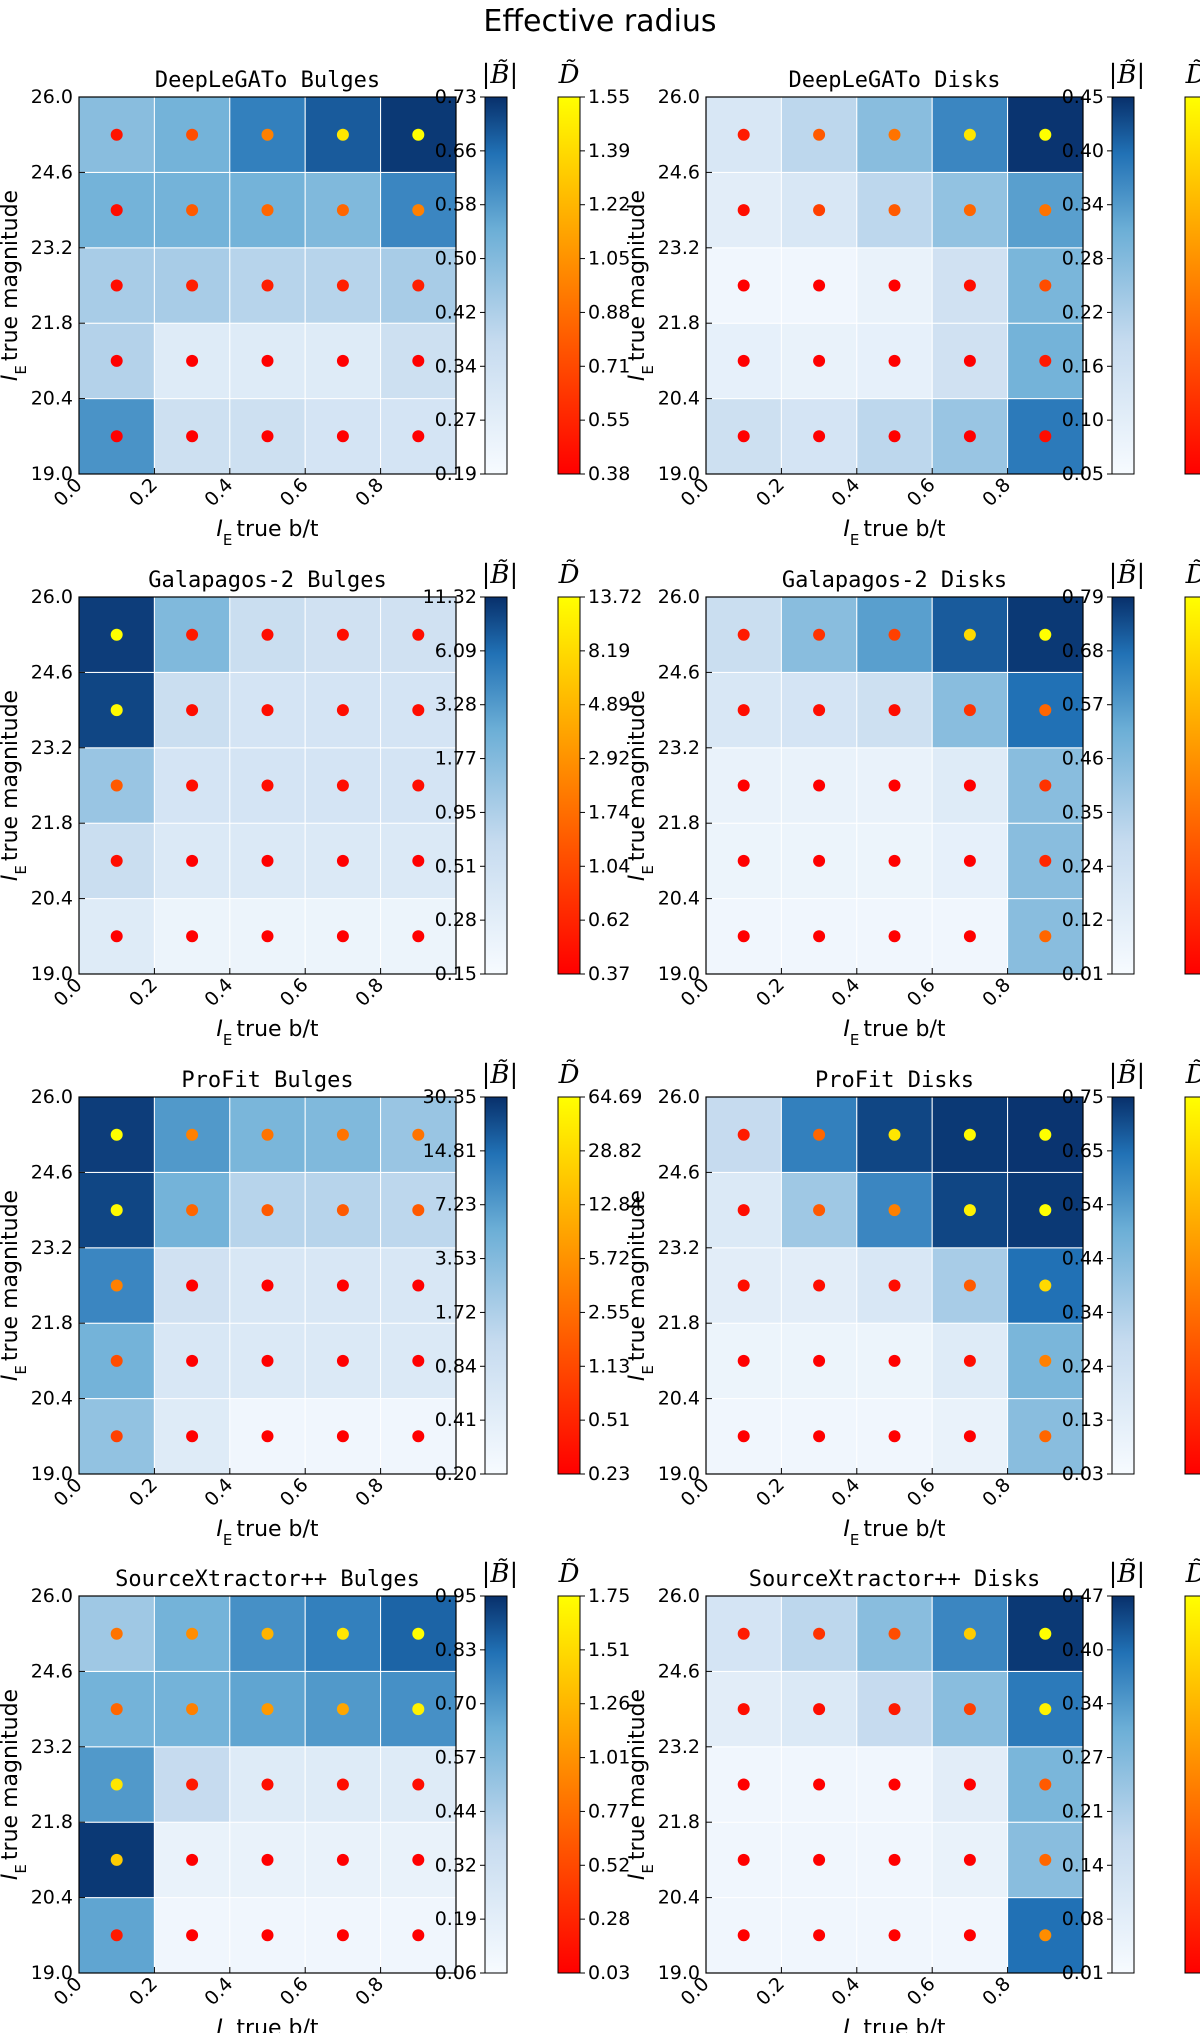 The width and height of the screenshot is (1200, 2033). Describe the element at coordinates (609, 312) in the screenshot. I see `dispersion-tick-label: 0.88` at that location.